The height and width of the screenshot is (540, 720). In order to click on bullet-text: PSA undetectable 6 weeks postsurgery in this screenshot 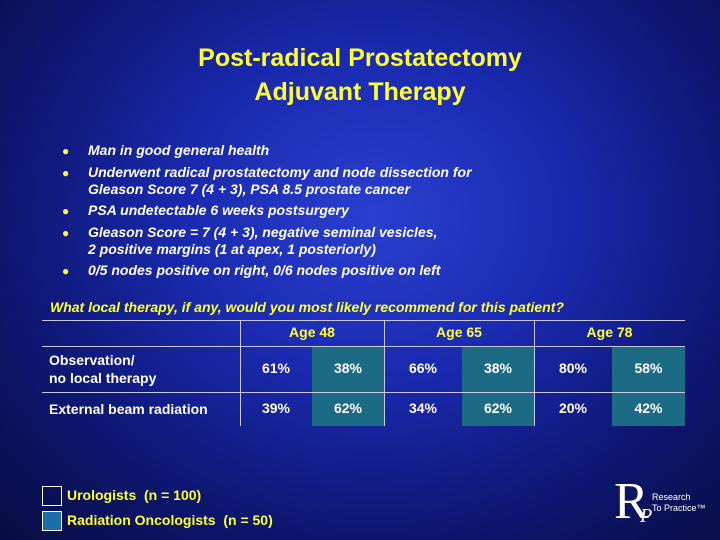, I will do `click(218, 210)`.